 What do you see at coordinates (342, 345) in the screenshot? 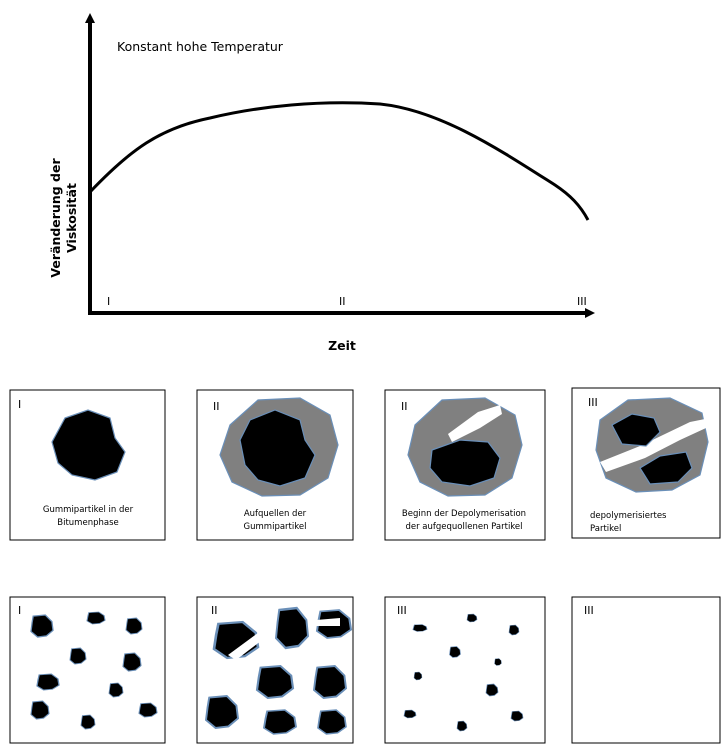
I see `x-label: Zeit` at bounding box center [342, 345].